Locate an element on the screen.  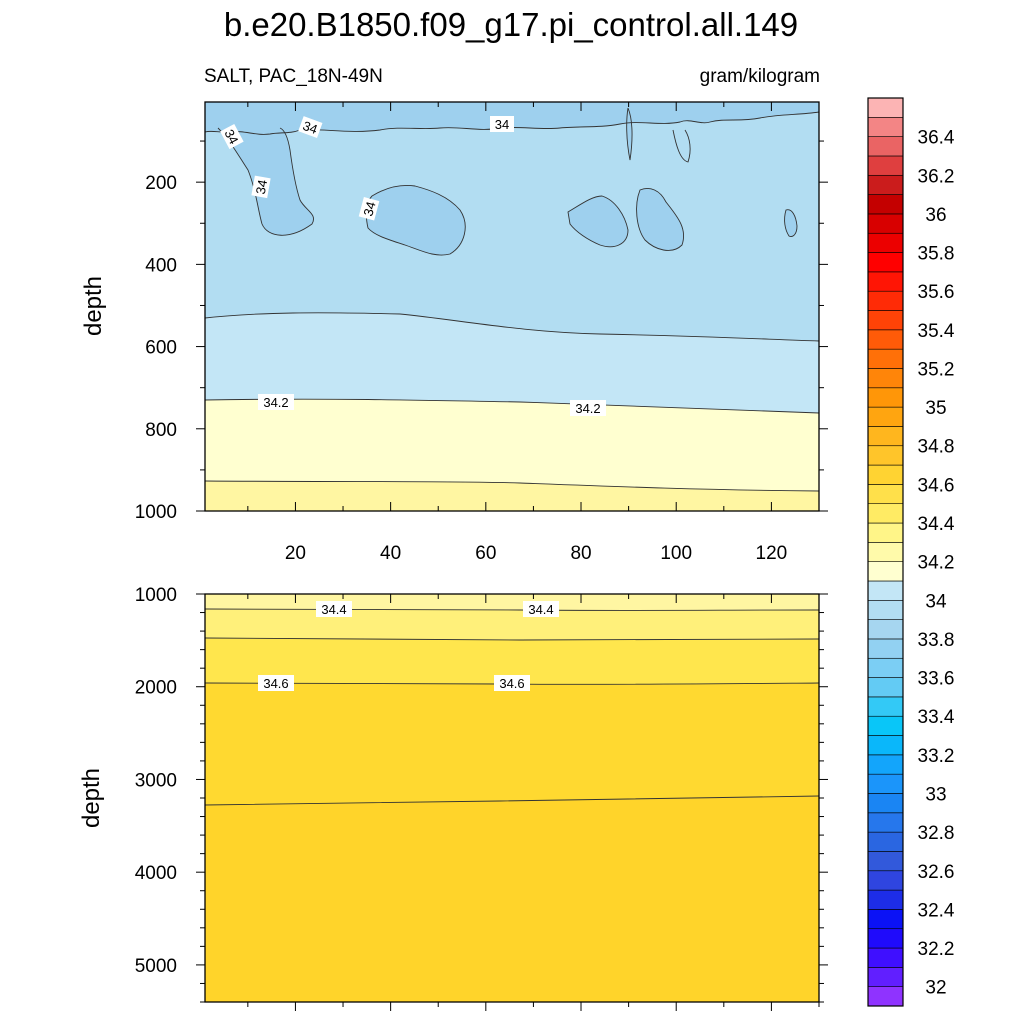
isoline-34-0-patch-west is located at coordinates (265, 181).